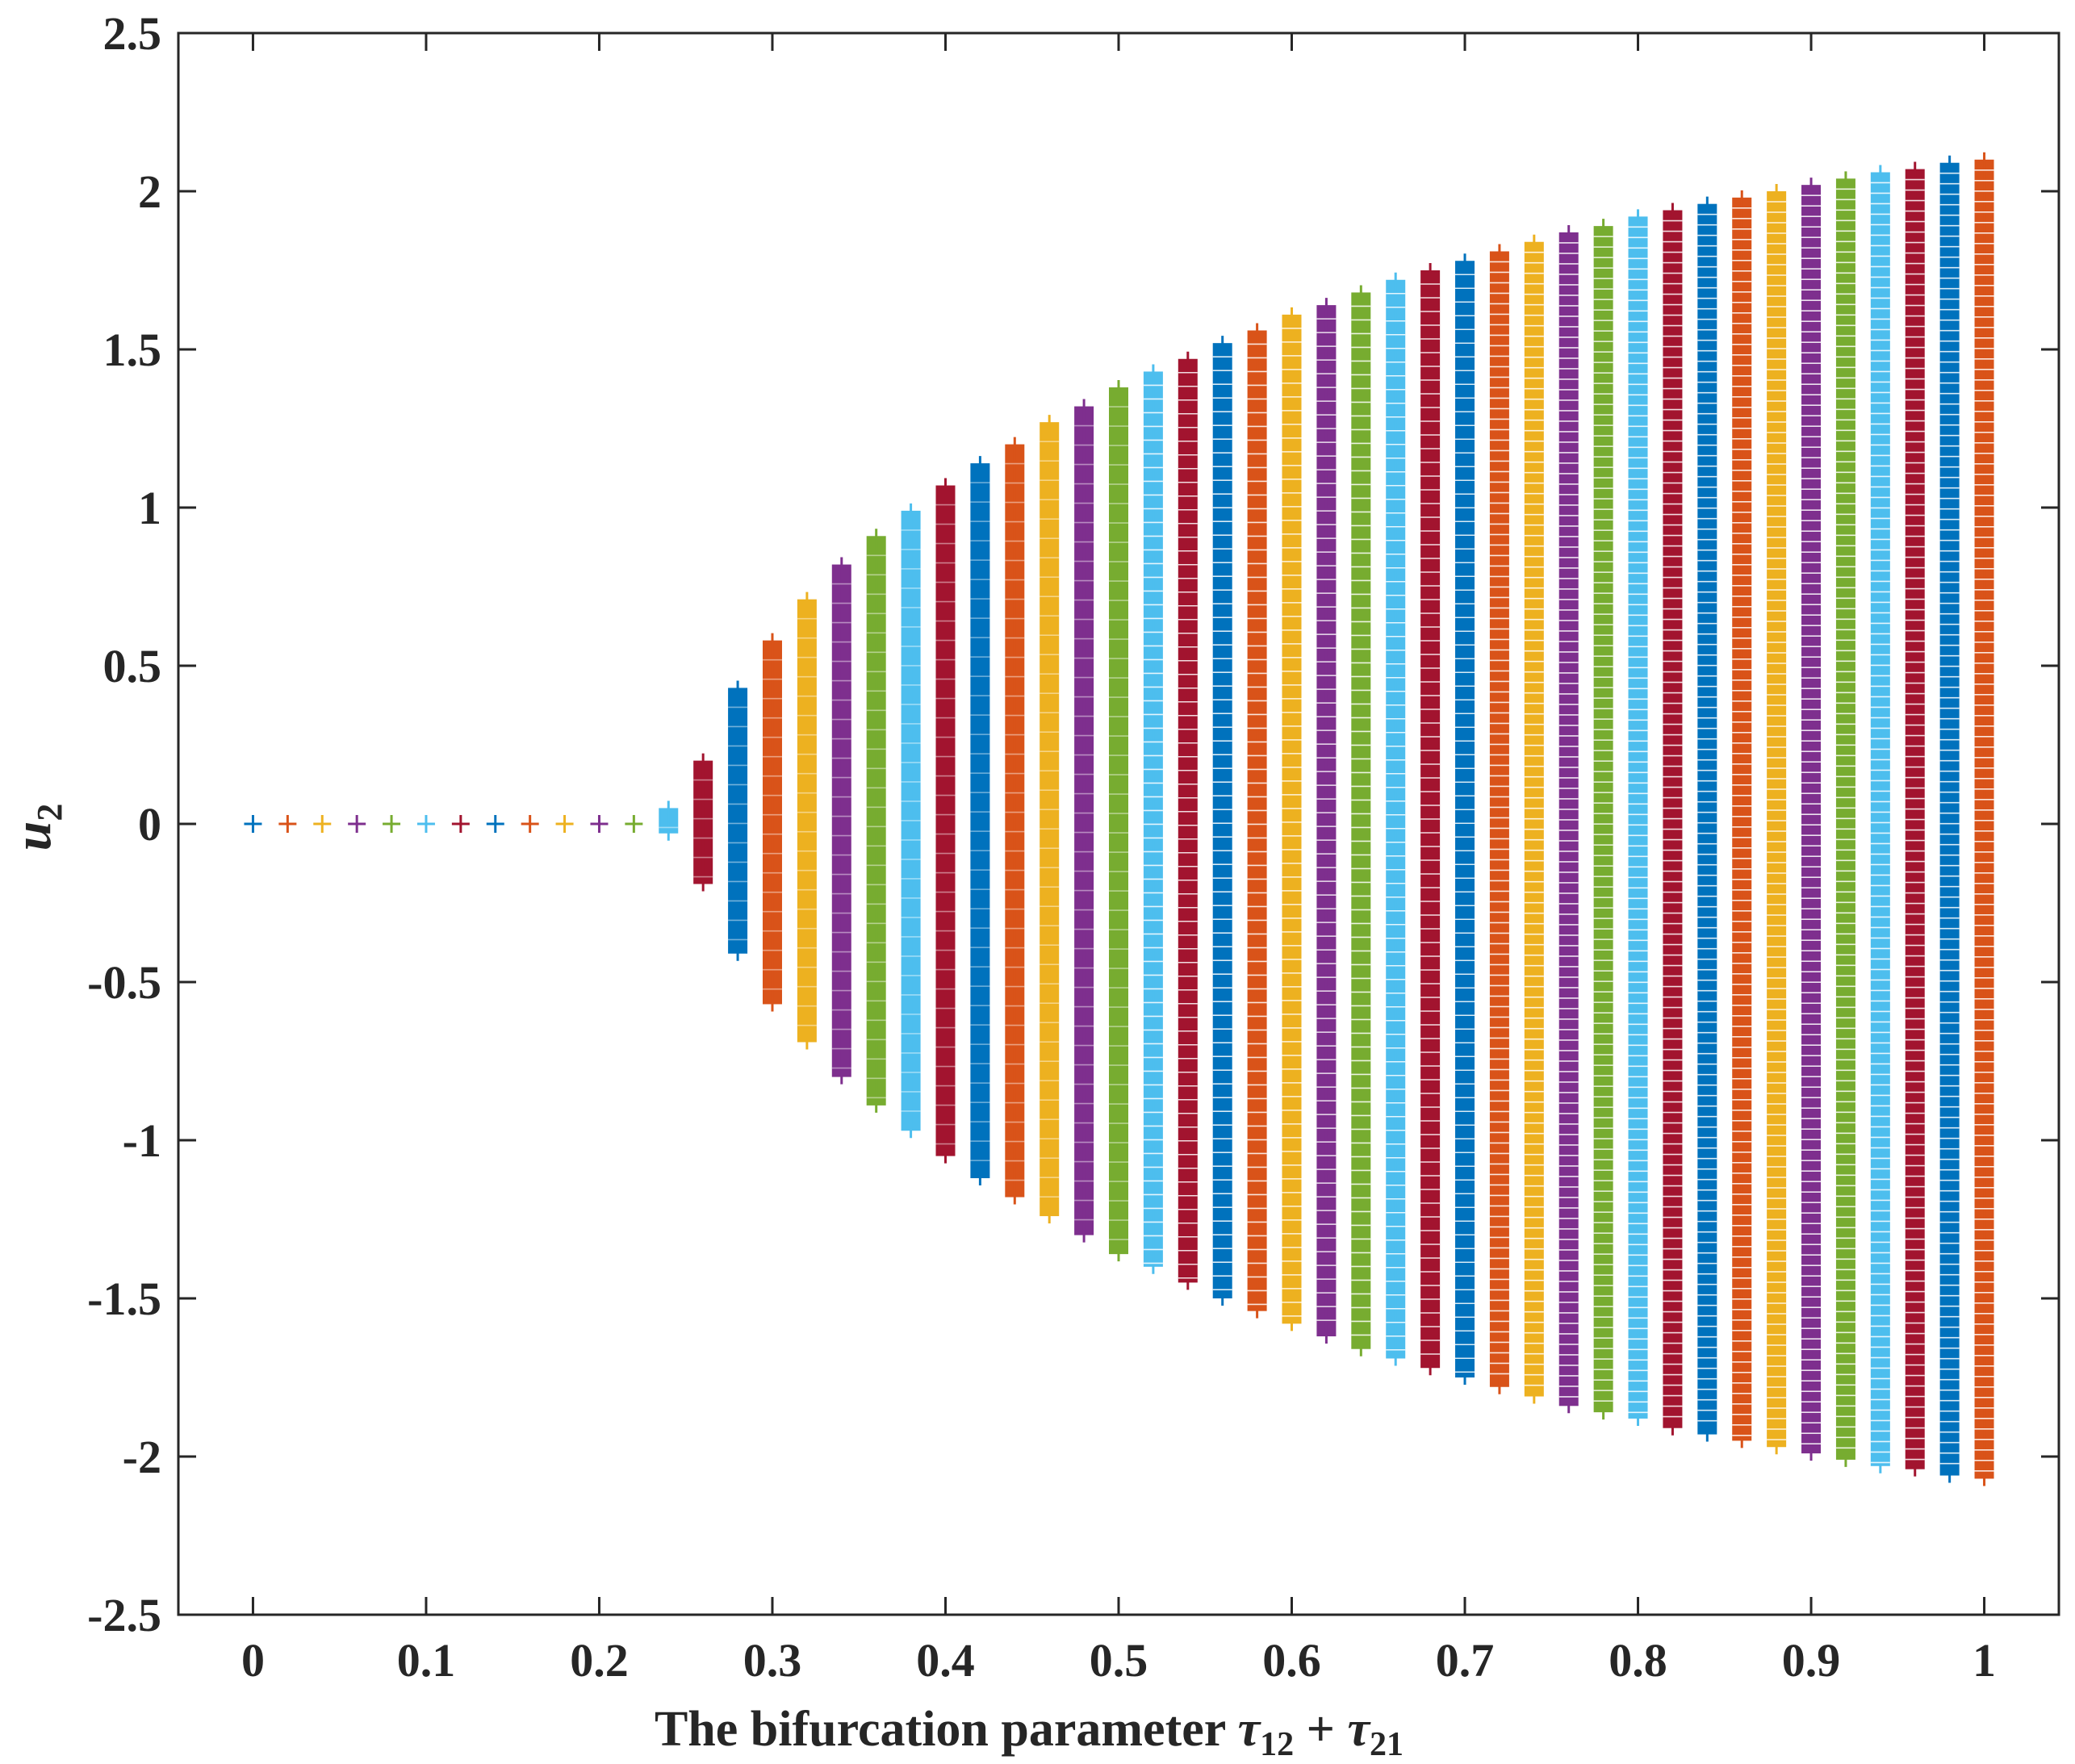 The height and width of the screenshot is (1764, 2075). What do you see at coordinates (1277, 1744) in the screenshot?
I see `x-axis-title-sub-1: 12` at bounding box center [1277, 1744].